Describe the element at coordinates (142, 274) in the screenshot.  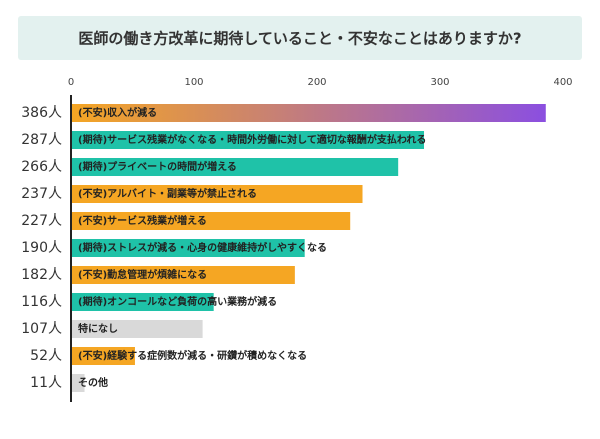
I see `category-label: (不安)勤怠管理が煩雑になる` at that location.